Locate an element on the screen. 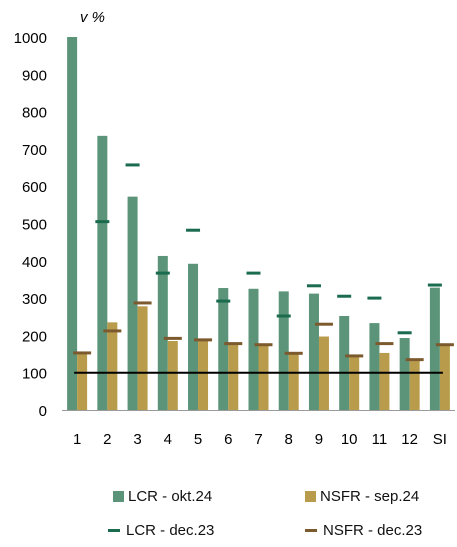 Image resolution: width=457 pixels, height=547 pixels. y-tick-label: 500 is located at coordinates (34, 225).